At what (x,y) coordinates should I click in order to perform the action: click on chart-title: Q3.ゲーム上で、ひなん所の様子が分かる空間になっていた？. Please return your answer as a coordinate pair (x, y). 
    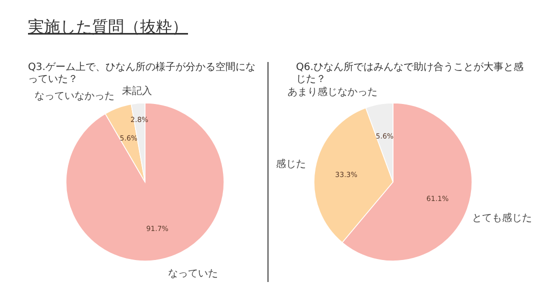
    Looking at the image, I should click on (142, 73).